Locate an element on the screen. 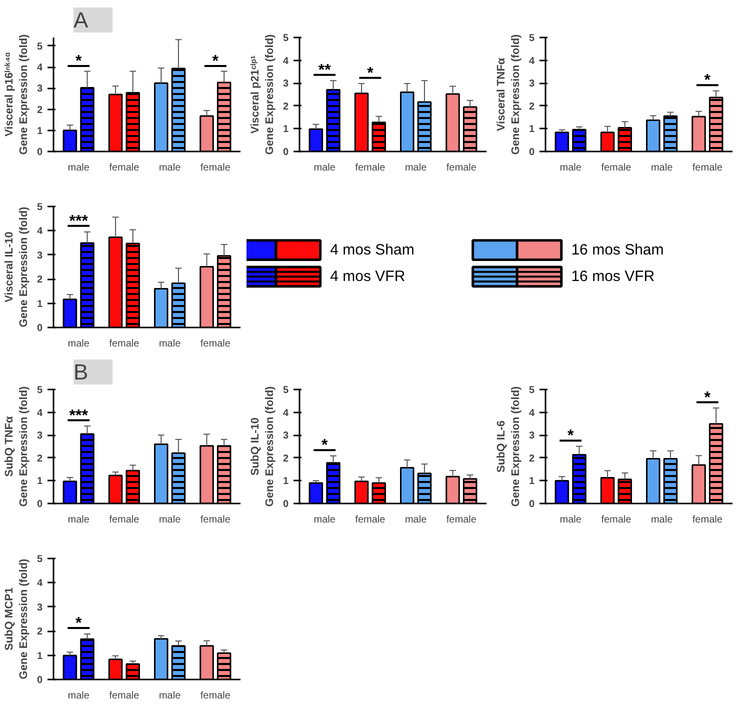 This screenshot has width=738, height=707. y-axis-title: Visceral TNFα Gene Expression (fold) is located at coordinates (509, 94).